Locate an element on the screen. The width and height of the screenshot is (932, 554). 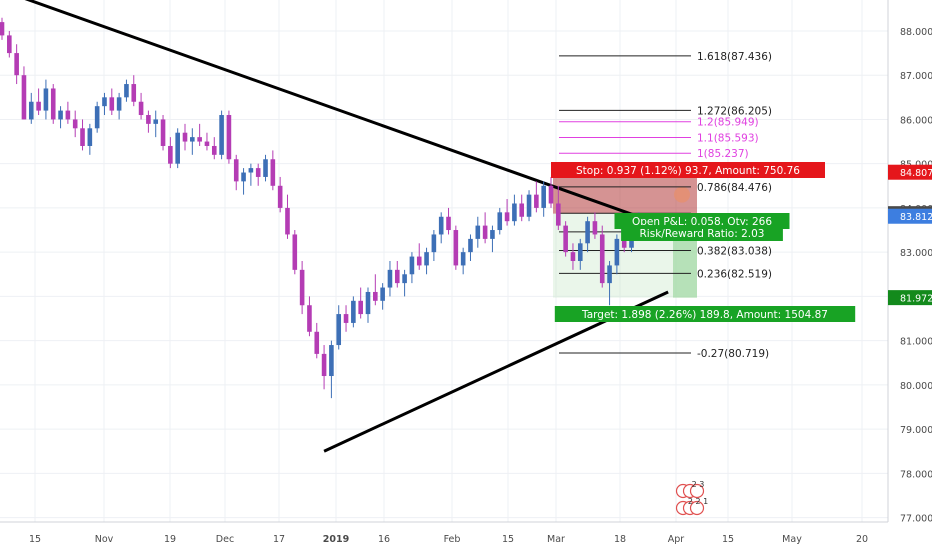
x-tick-label: 20 is located at coordinates (862, 539).